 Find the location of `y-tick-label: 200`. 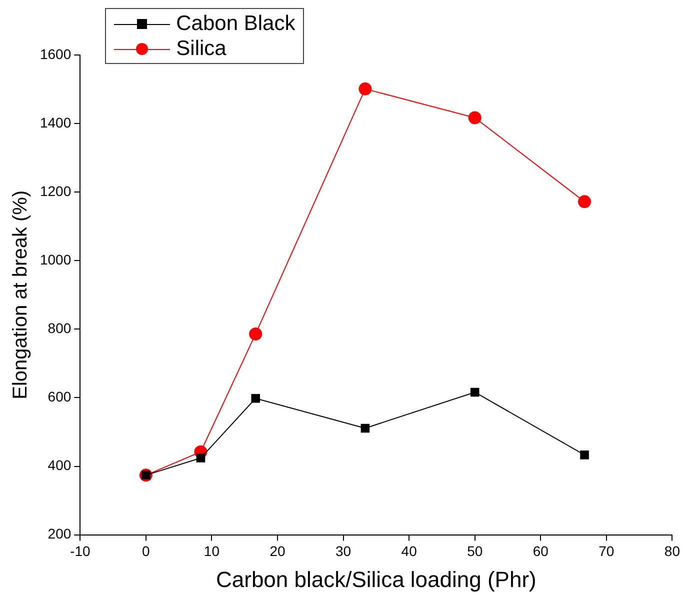

y-tick-label: 200 is located at coordinates (60, 534).